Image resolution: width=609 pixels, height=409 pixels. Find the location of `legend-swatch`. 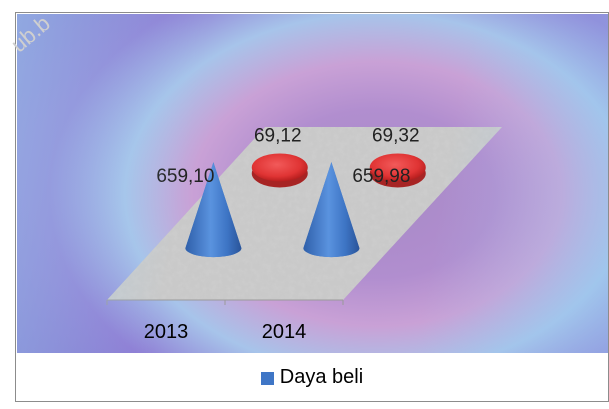

legend-swatch is located at coordinates (267, 378).